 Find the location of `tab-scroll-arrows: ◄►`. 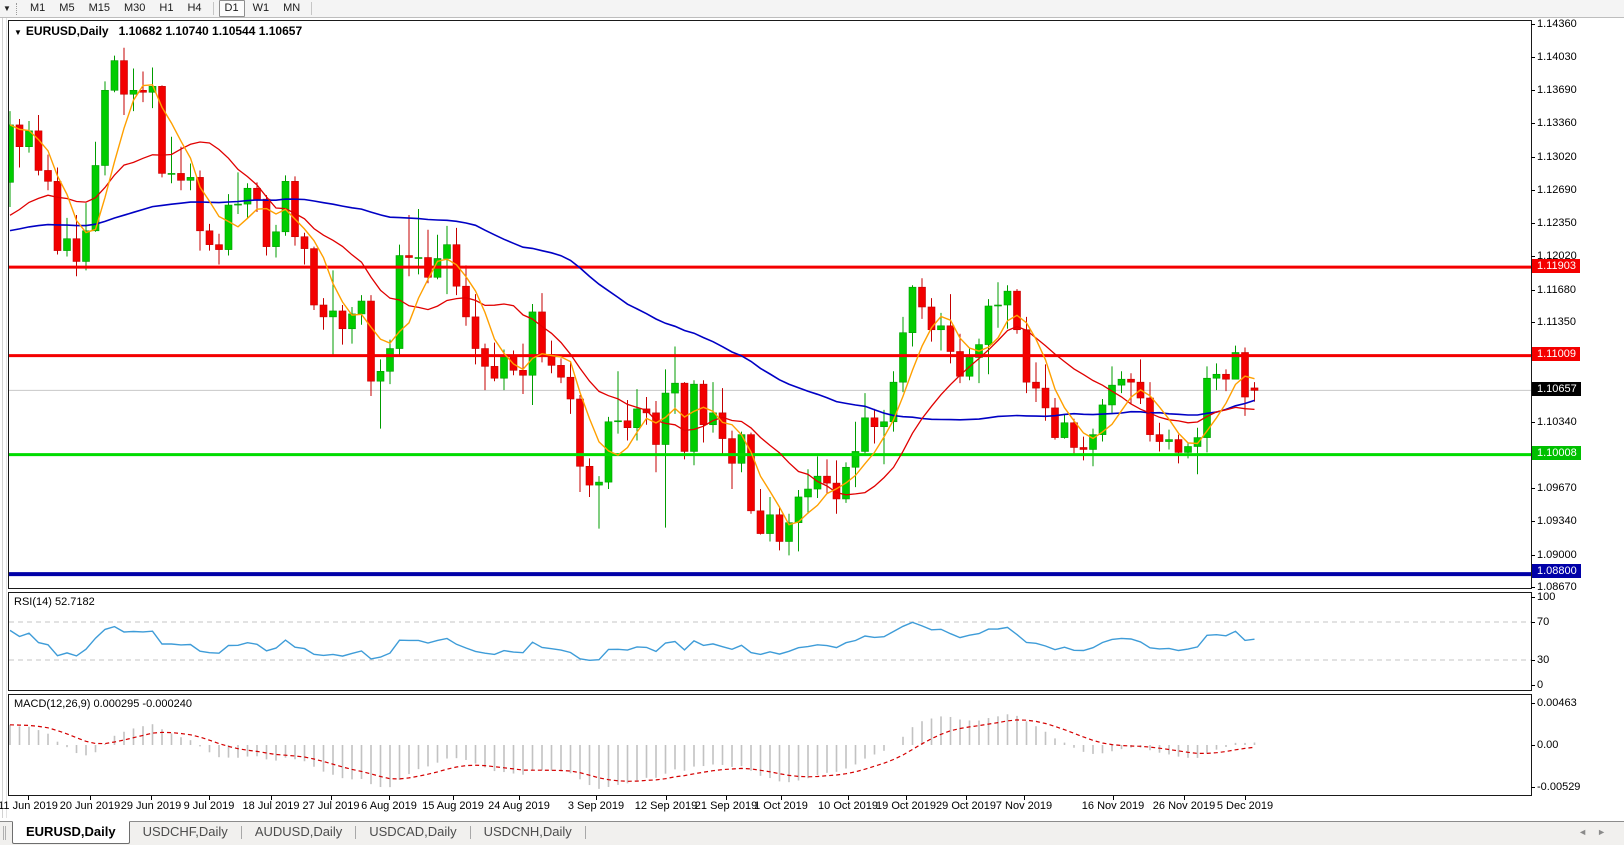

tab-scroll-arrows: ◄► is located at coordinates (1597, 832).